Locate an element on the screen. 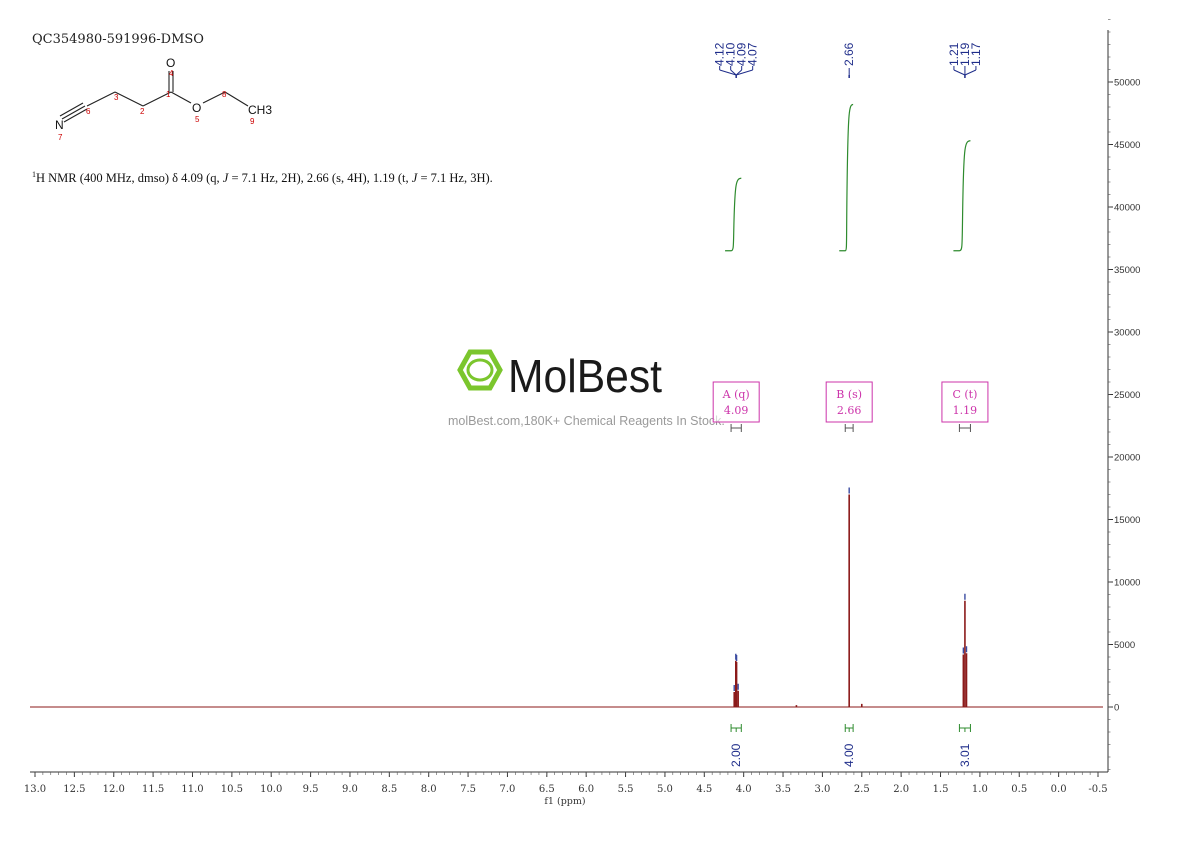  summary-mid-2: = 7.1 Hz, 3H). is located at coordinates (455, 178).